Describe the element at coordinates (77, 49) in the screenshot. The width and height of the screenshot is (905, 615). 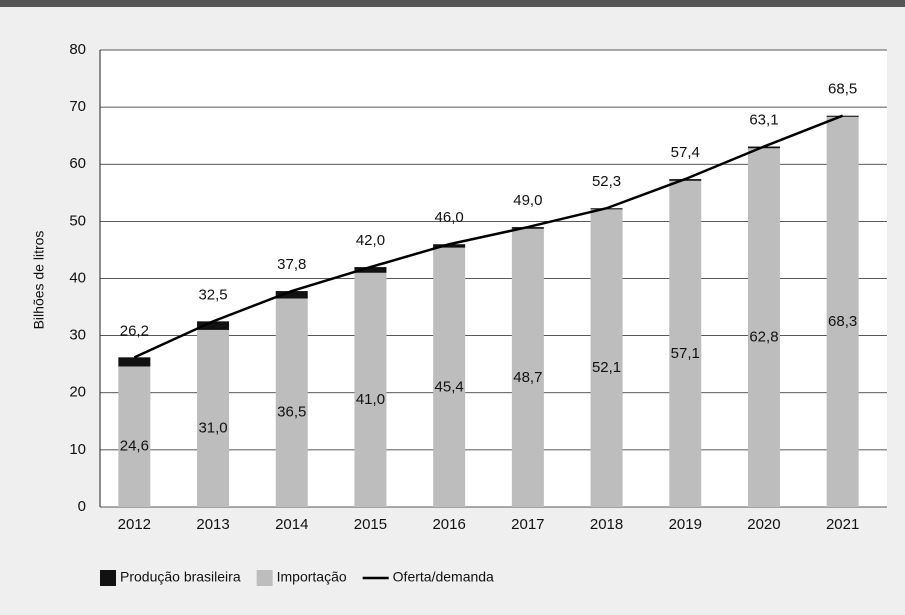
I see `y-tick-label: 80` at that location.